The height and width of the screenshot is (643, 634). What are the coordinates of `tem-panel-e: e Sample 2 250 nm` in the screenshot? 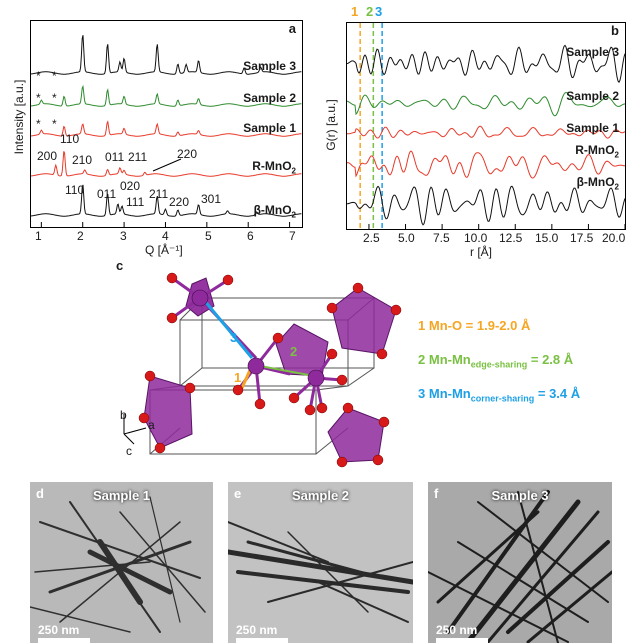 It's located at (320, 562).